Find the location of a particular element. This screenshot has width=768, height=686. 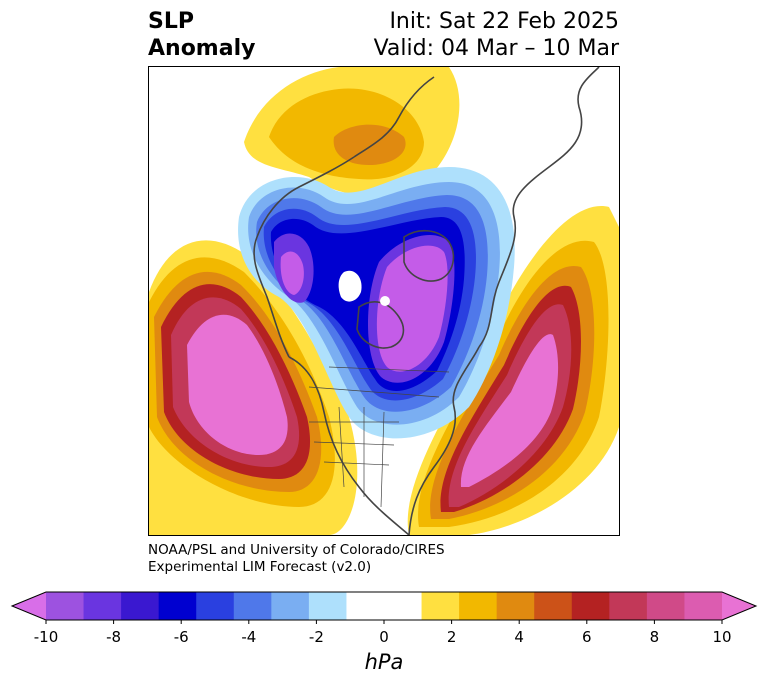

atlantic-high-anomaly is located at coordinates (513, 370).